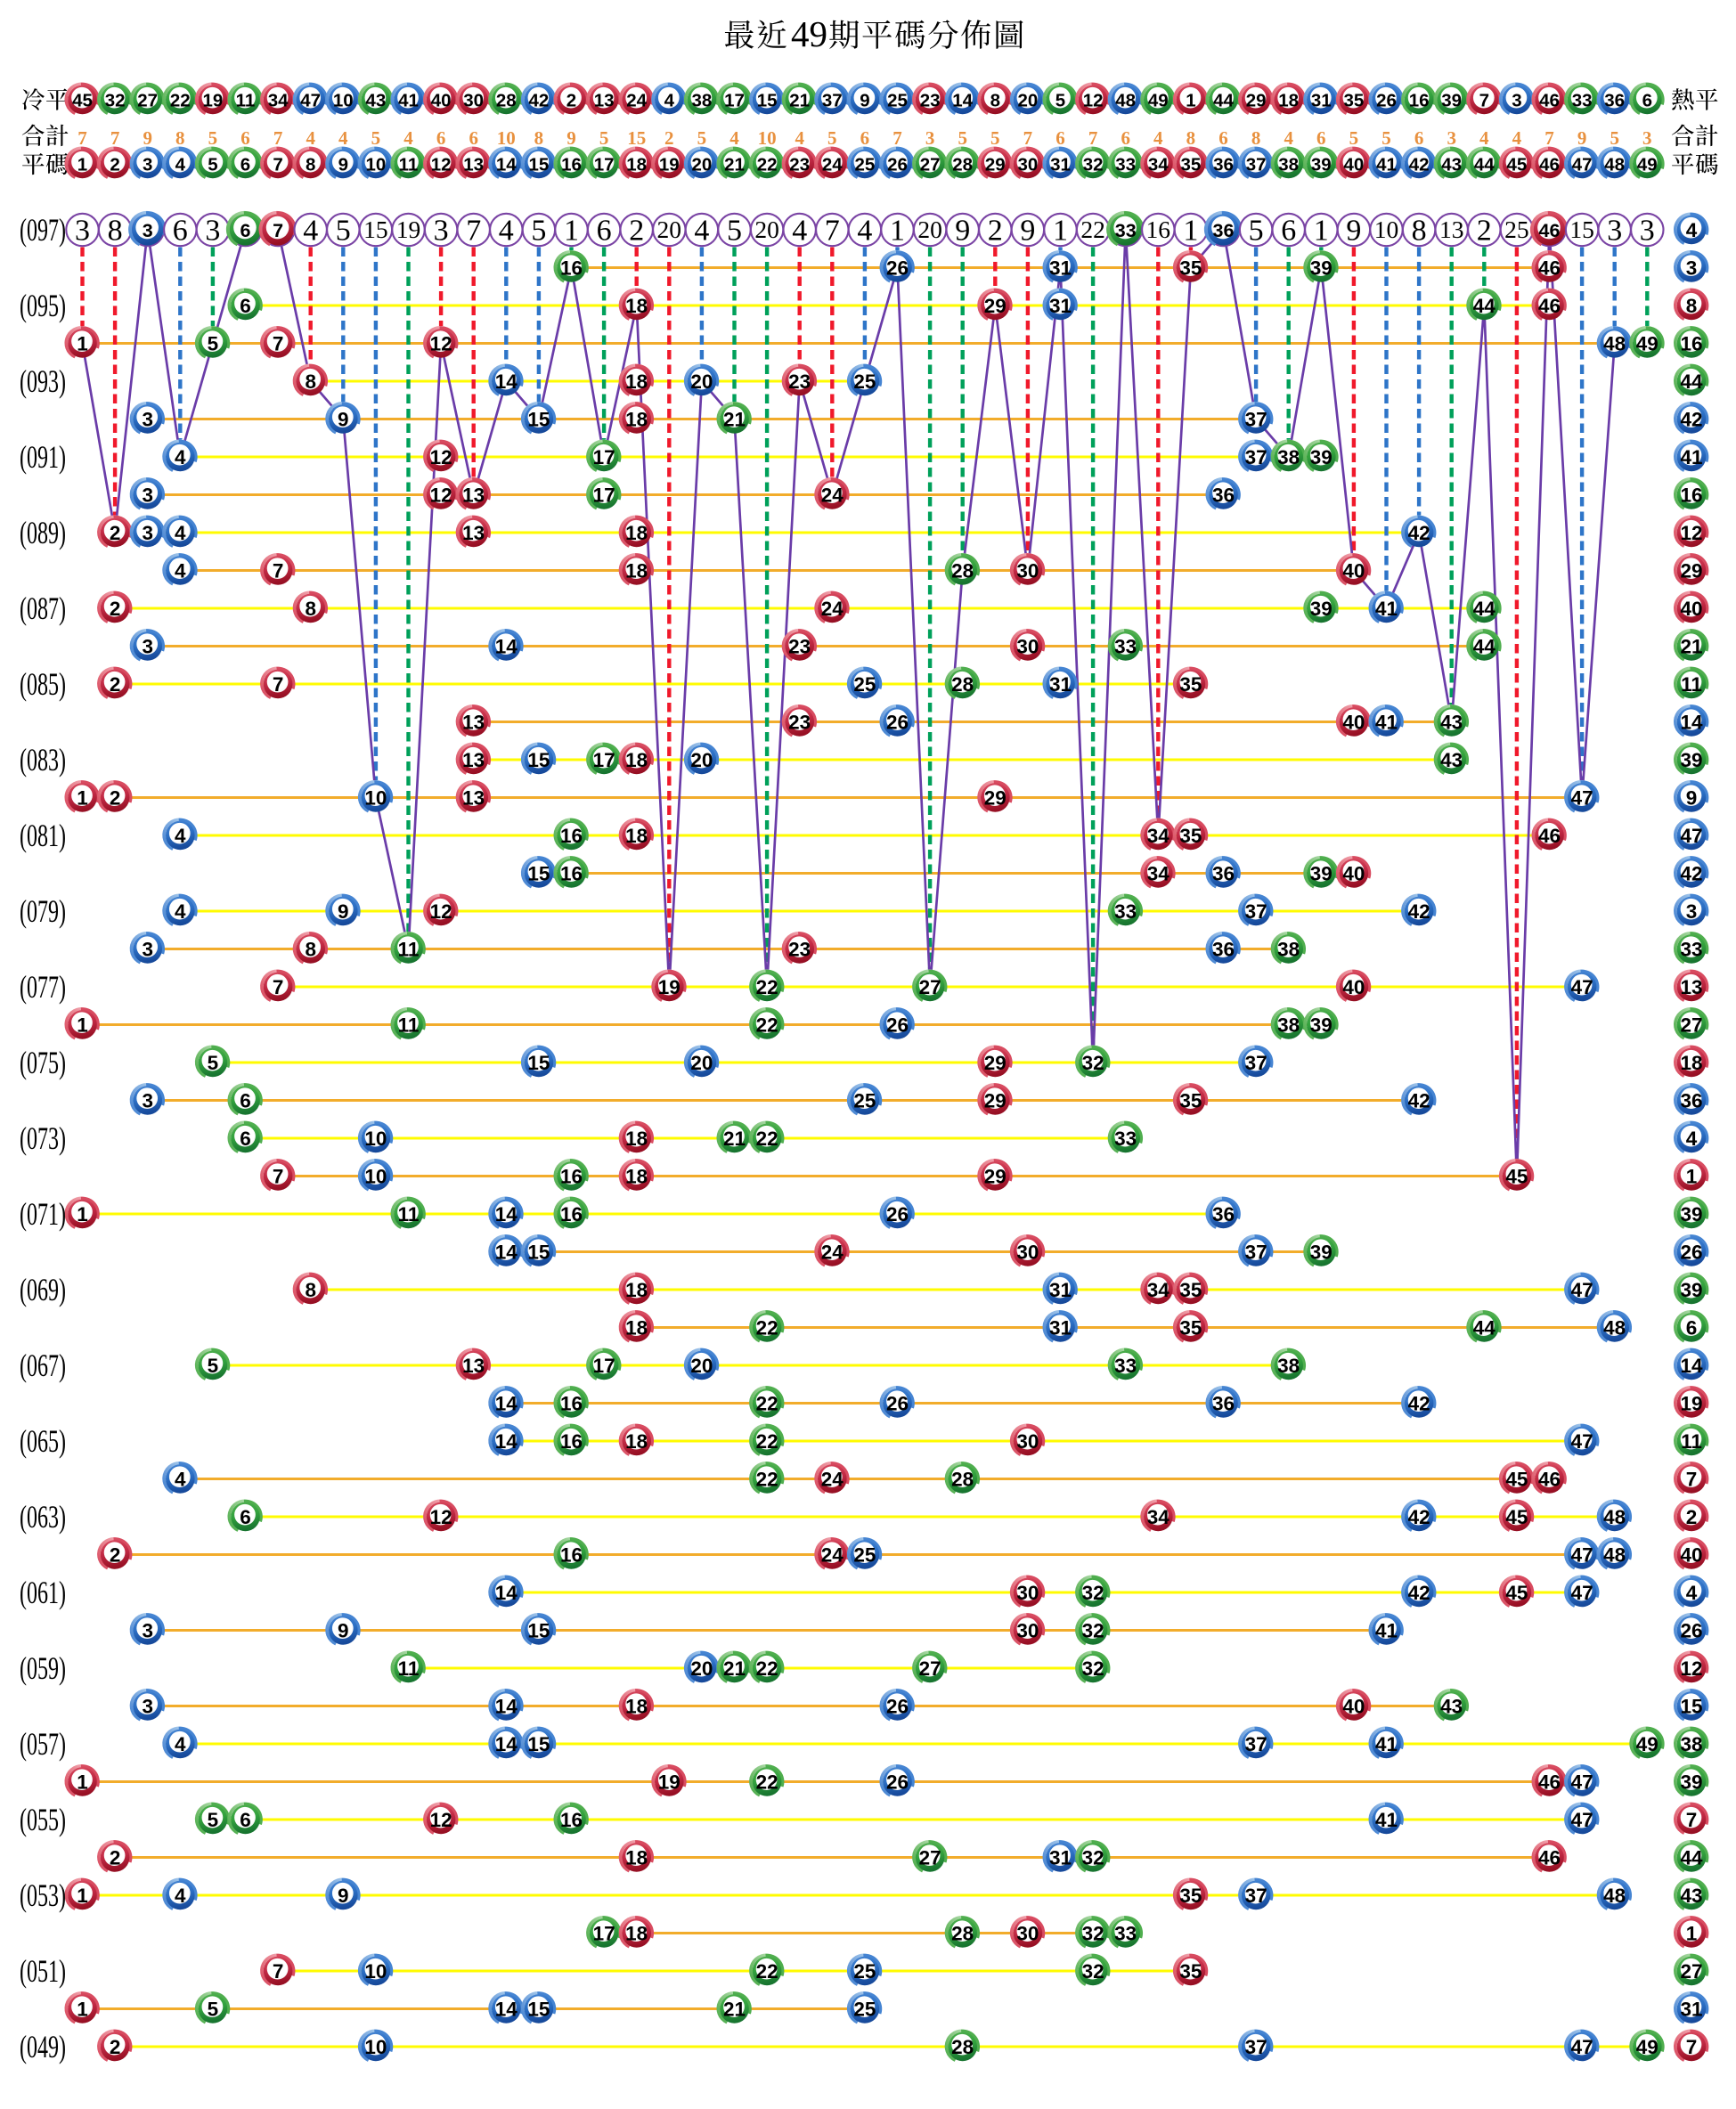  What do you see at coordinates (833, 165) in the screenshot?
I see `svg-text: 24` at bounding box center [833, 165].